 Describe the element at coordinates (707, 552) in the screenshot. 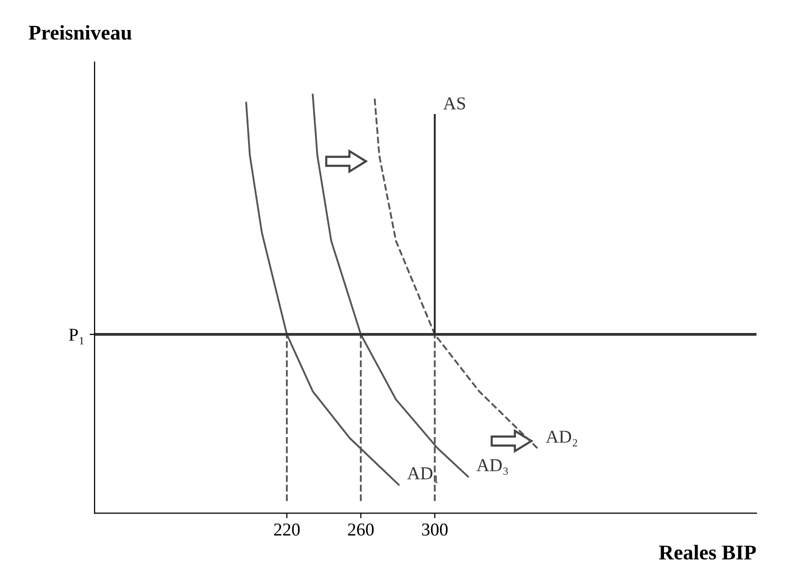

I see `x-axis-title: Reales BIP` at that location.